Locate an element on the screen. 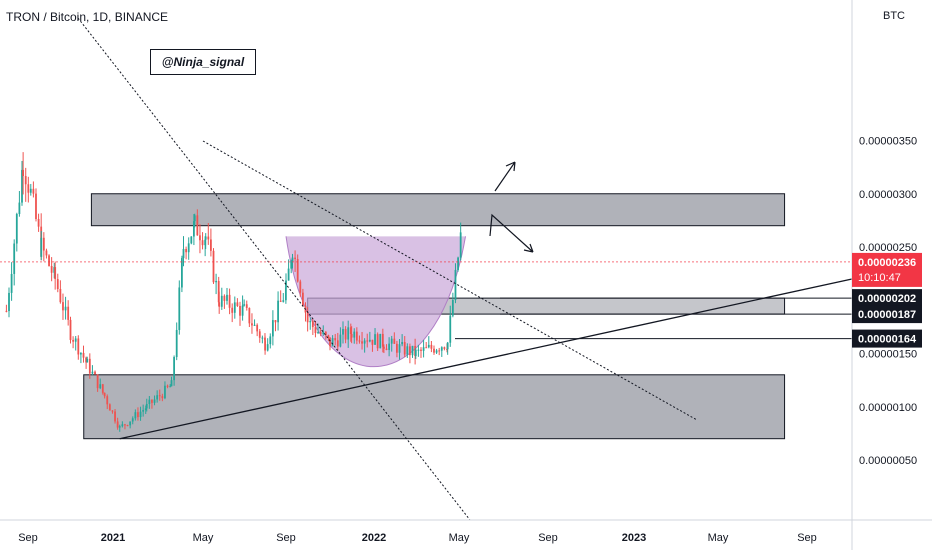 This screenshot has width=932, height=550. author-tag: @Ninja_signal is located at coordinates (203, 62).